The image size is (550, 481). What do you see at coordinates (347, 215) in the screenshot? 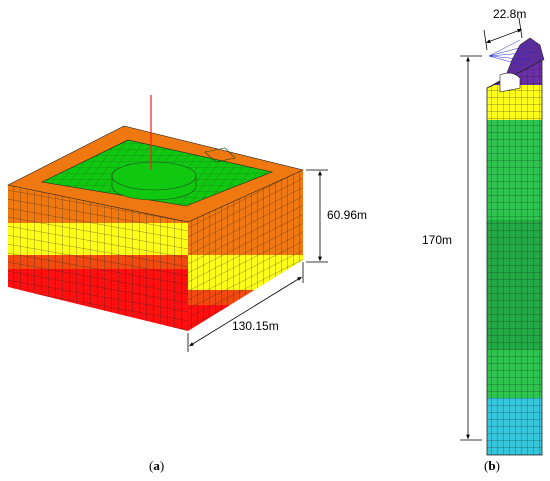
I see `height-label-a: 60.96m` at bounding box center [347, 215].